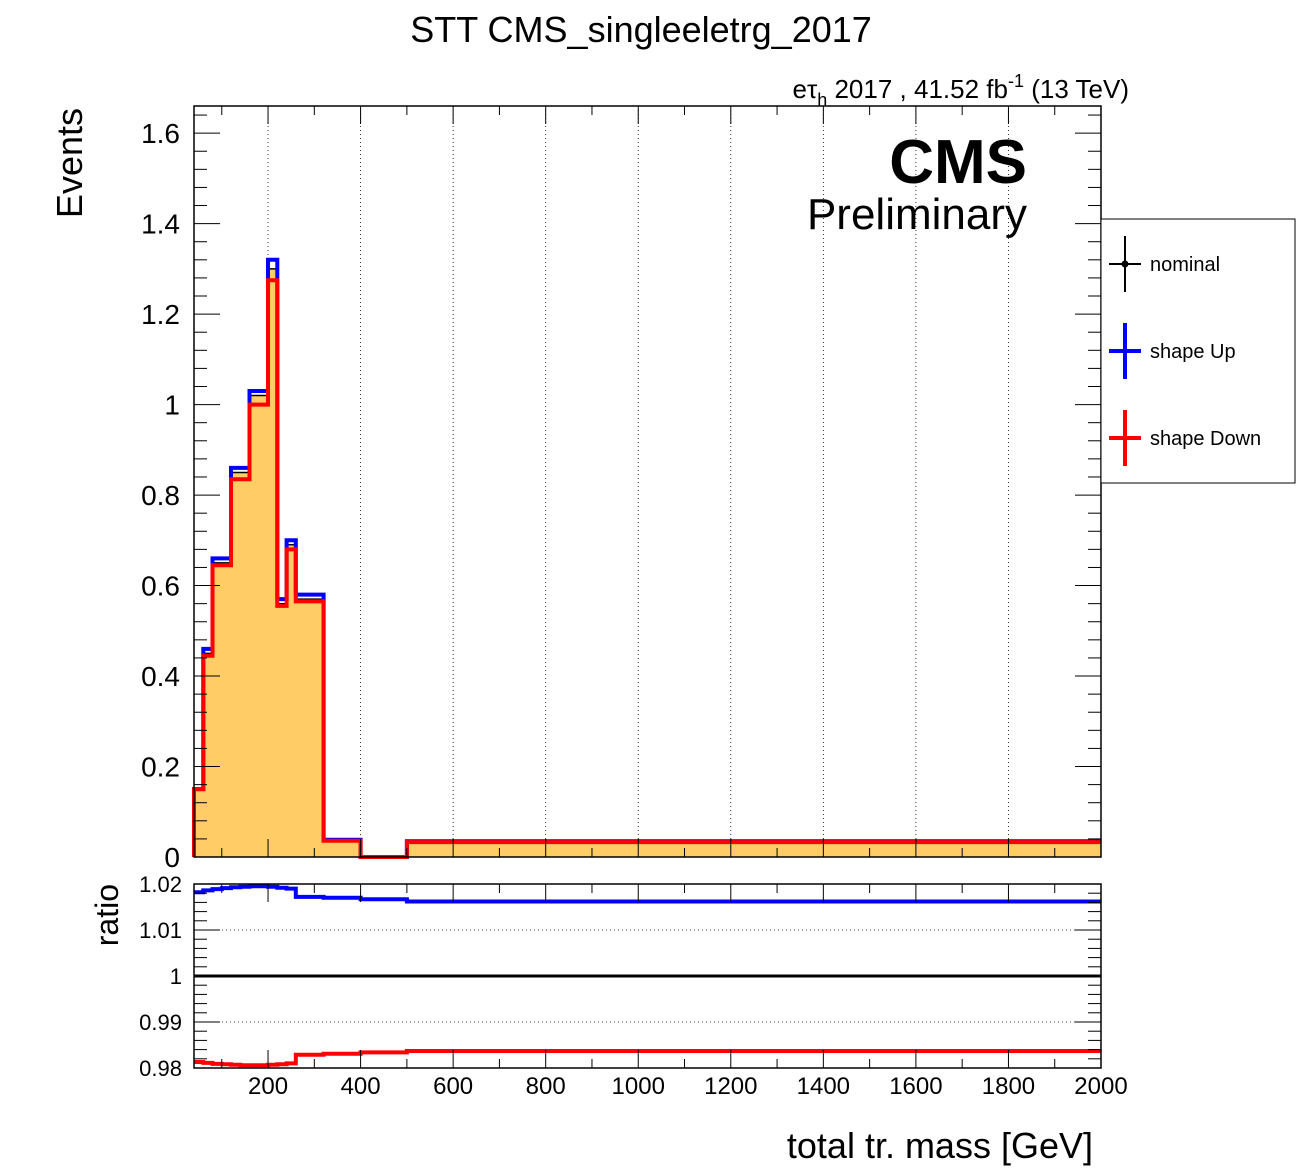 This screenshot has height=1172, width=1296. What do you see at coordinates (69, 163) in the screenshot?
I see `y-axis-label: Events` at bounding box center [69, 163].